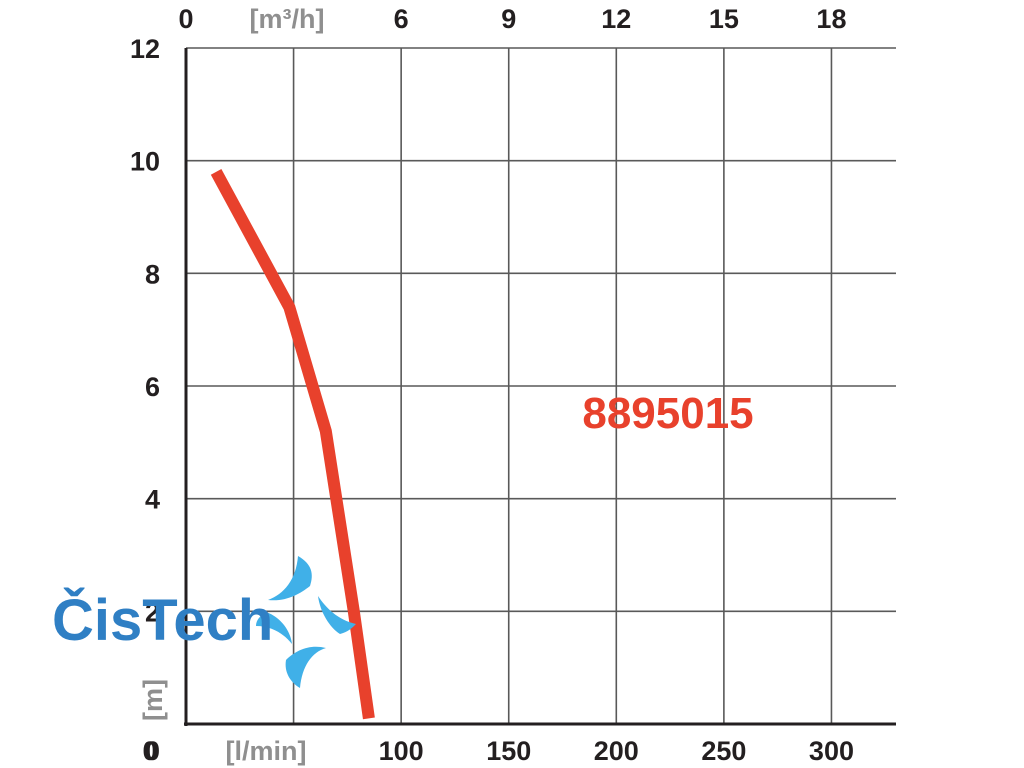 This screenshot has height=768, width=1024. I want to click on x-top-tick-label: 9, so click(508, 19).